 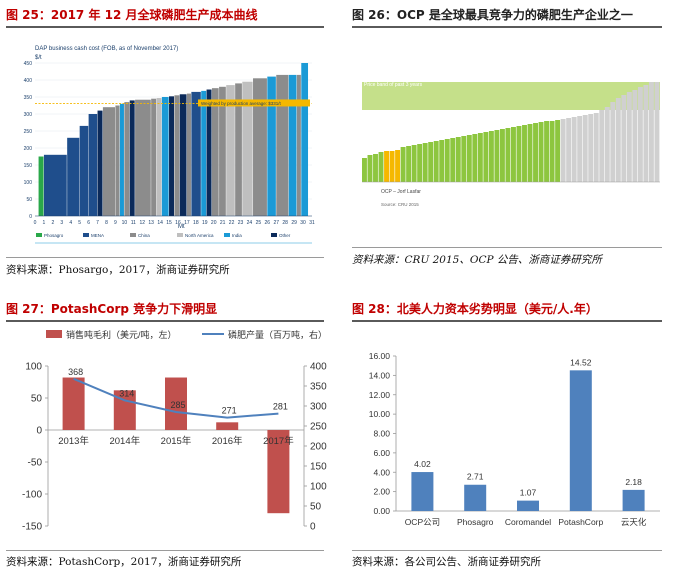 What do you see at coordinates (28, 64) in the screenshot?
I see `y-tick-label: 450` at bounding box center [28, 64].